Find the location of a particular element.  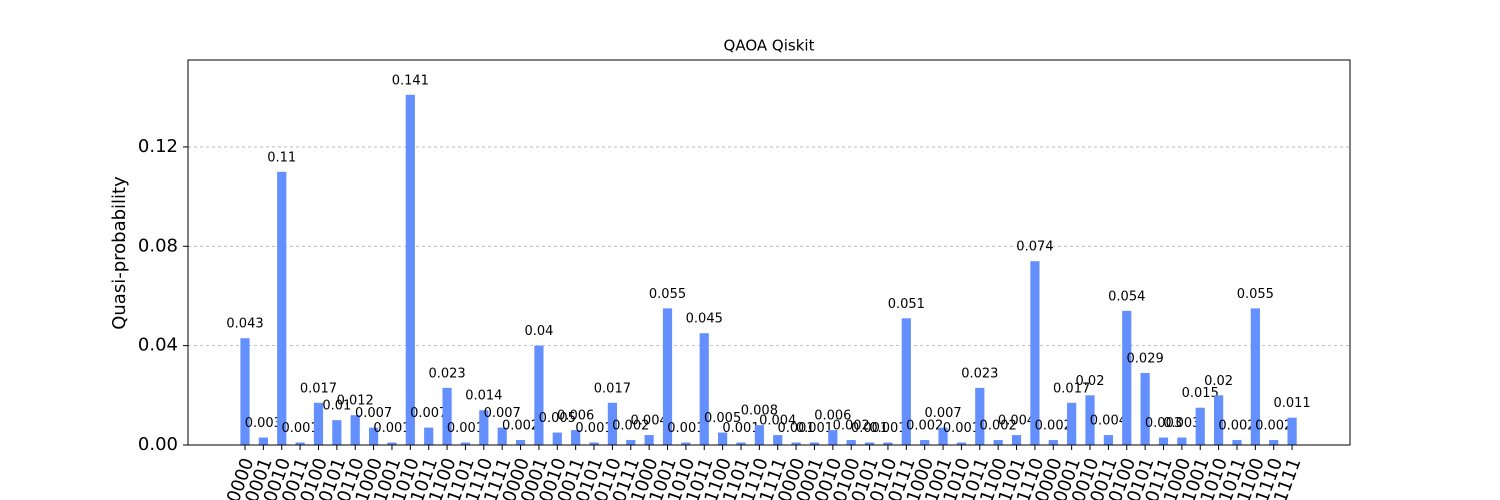

value-label: 0.051 is located at coordinates (906, 304).